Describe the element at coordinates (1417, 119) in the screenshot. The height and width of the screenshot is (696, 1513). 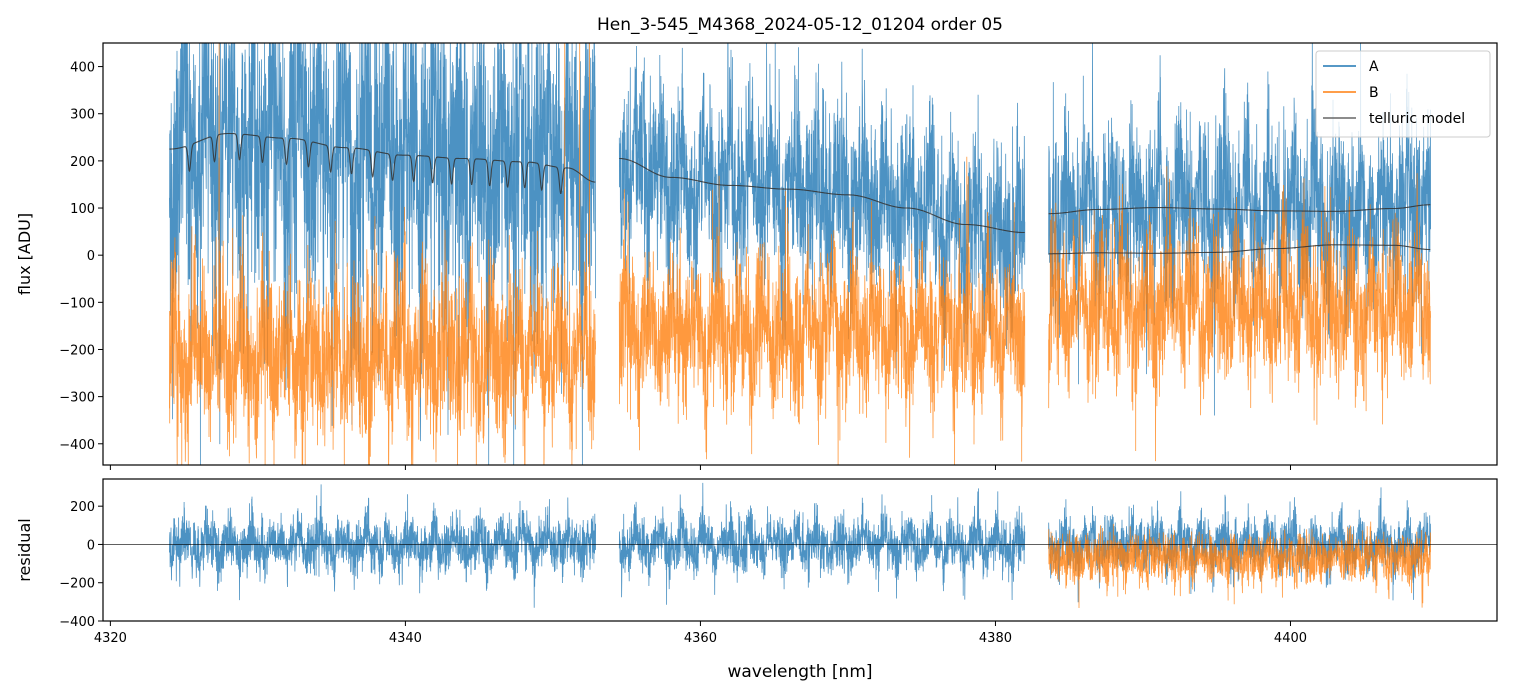
I see `legend-label-telluric: telluric model` at that location.